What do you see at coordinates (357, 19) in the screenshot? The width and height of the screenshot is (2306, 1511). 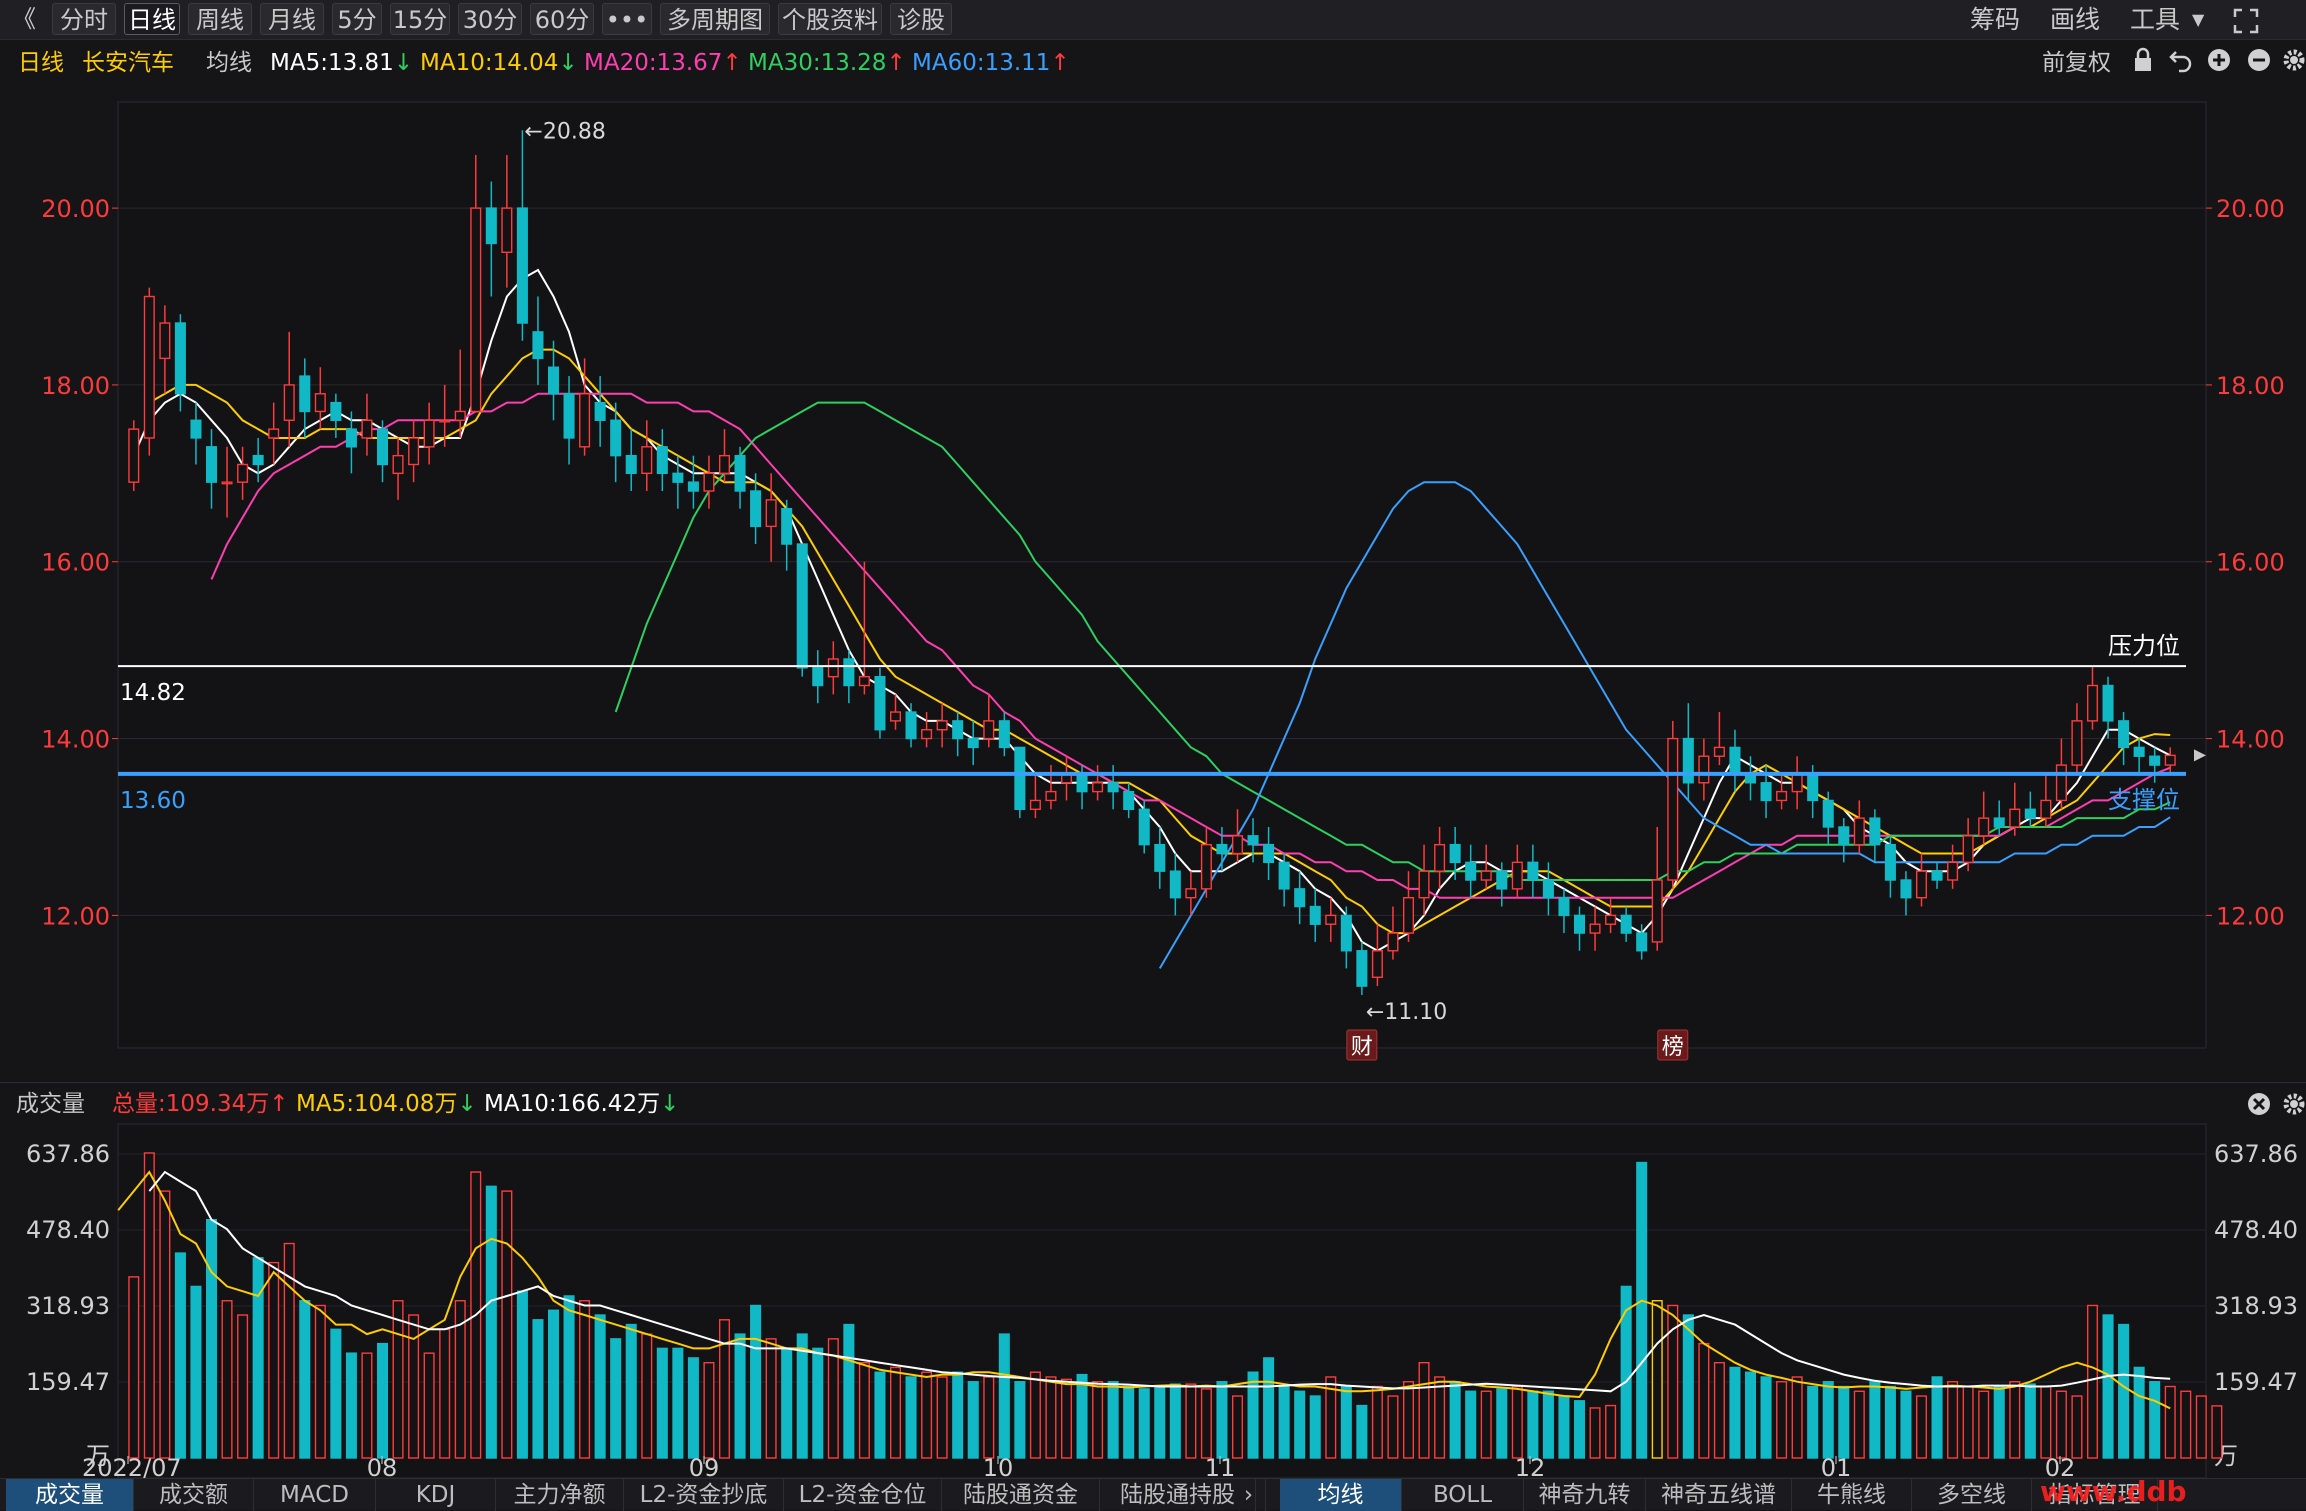 I see `period-button-4: 5分` at bounding box center [357, 19].